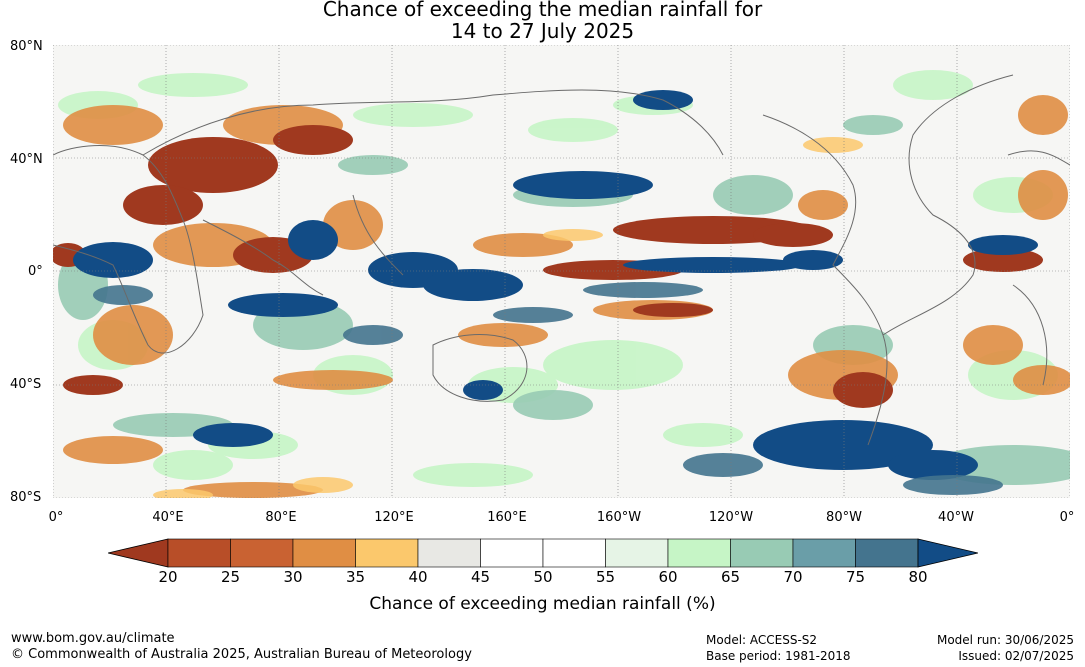  What do you see at coordinates (1005, 640) in the screenshot?
I see `model-run-text: Model run: 30/06/2025` at bounding box center [1005, 640].